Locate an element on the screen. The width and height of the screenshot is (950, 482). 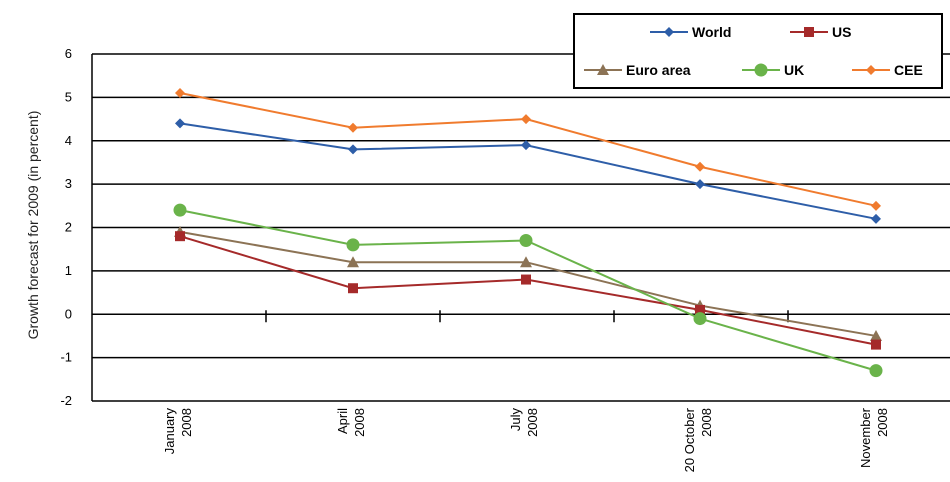
y-tick-label: -1 is located at coordinates (66, 357).